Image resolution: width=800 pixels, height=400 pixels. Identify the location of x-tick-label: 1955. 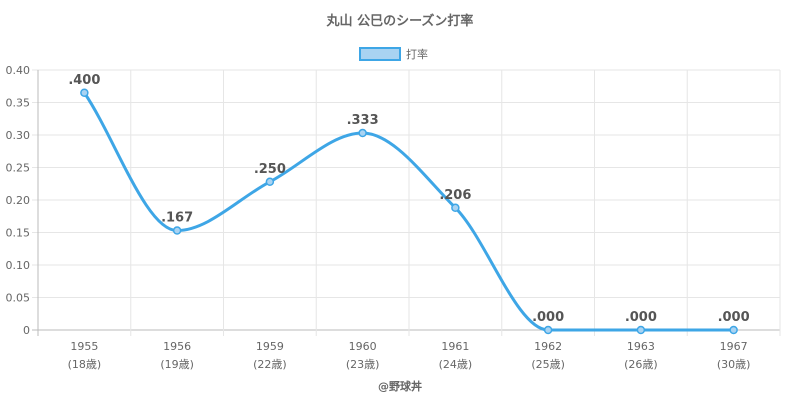
(84, 346).